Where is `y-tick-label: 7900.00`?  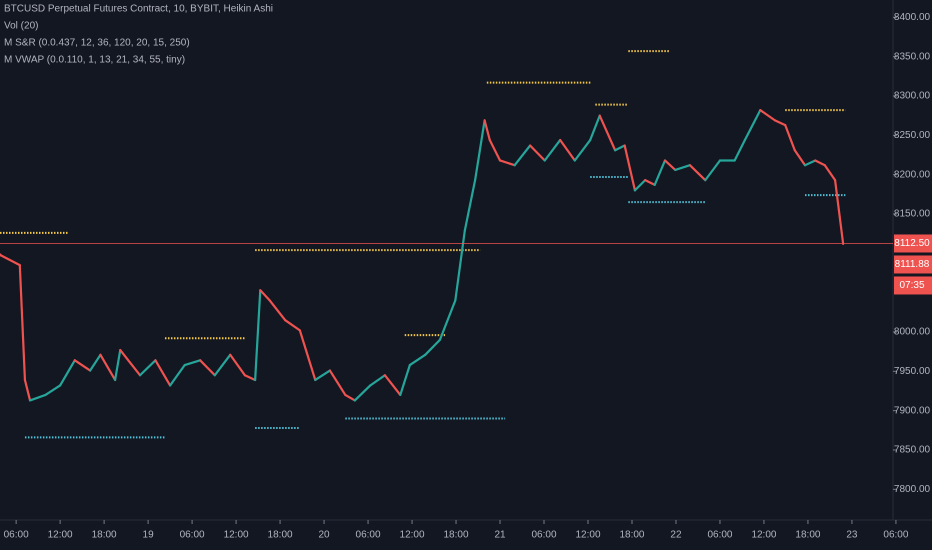
y-tick-label: 7900.00 is located at coordinates (912, 410).